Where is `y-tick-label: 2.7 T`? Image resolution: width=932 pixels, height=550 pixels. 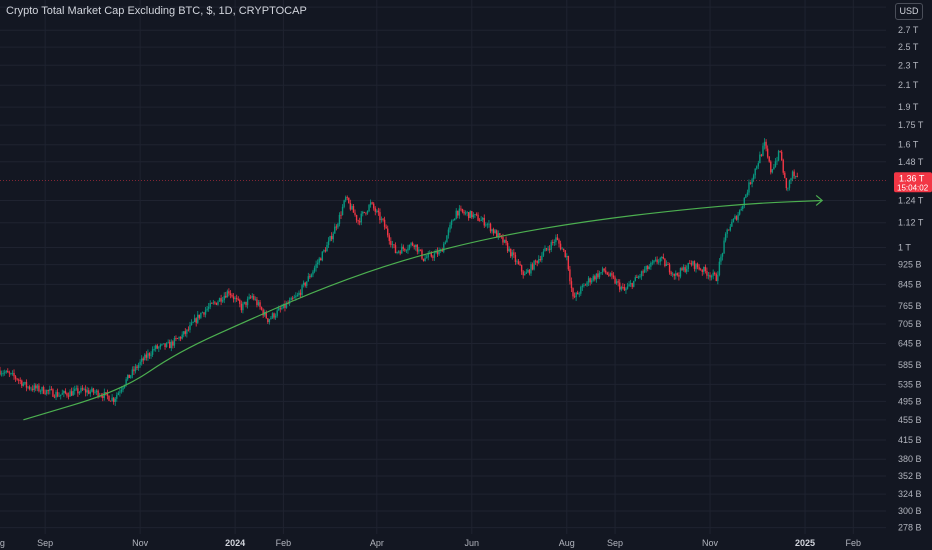
y-tick-label: 2.7 T is located at coordinates (908, 30).